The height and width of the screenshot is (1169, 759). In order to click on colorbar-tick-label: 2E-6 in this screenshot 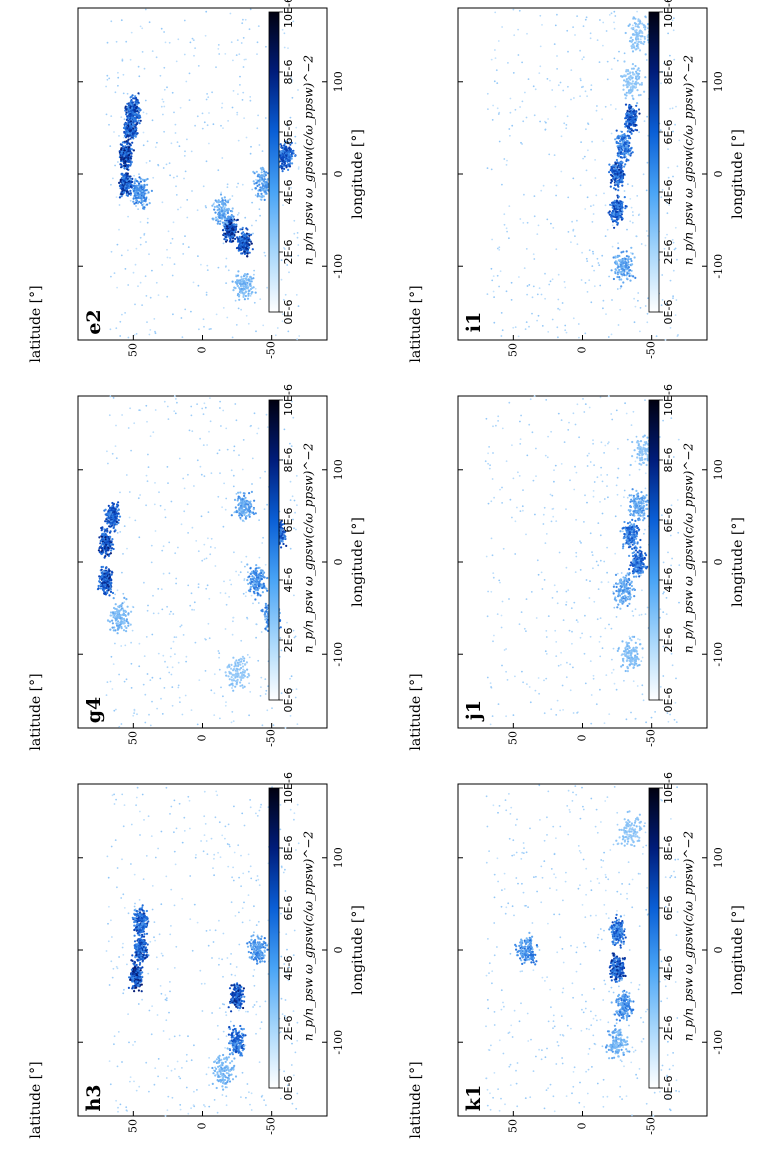, I will do `click(288, 252)`.